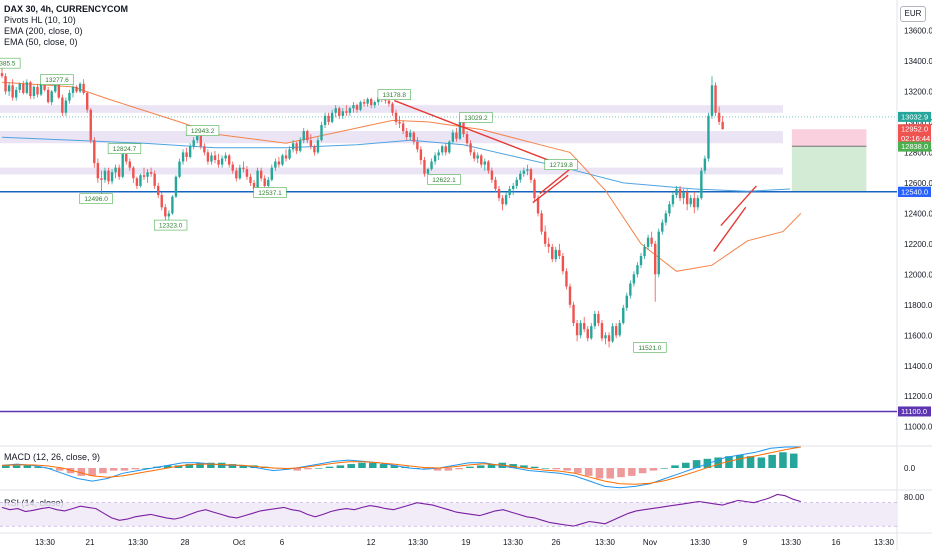 This screenshot has width=932, height=550. Describe the element at coordinates (90, 542) in the screenshot. I see `x-tick-label: 21` at that location.